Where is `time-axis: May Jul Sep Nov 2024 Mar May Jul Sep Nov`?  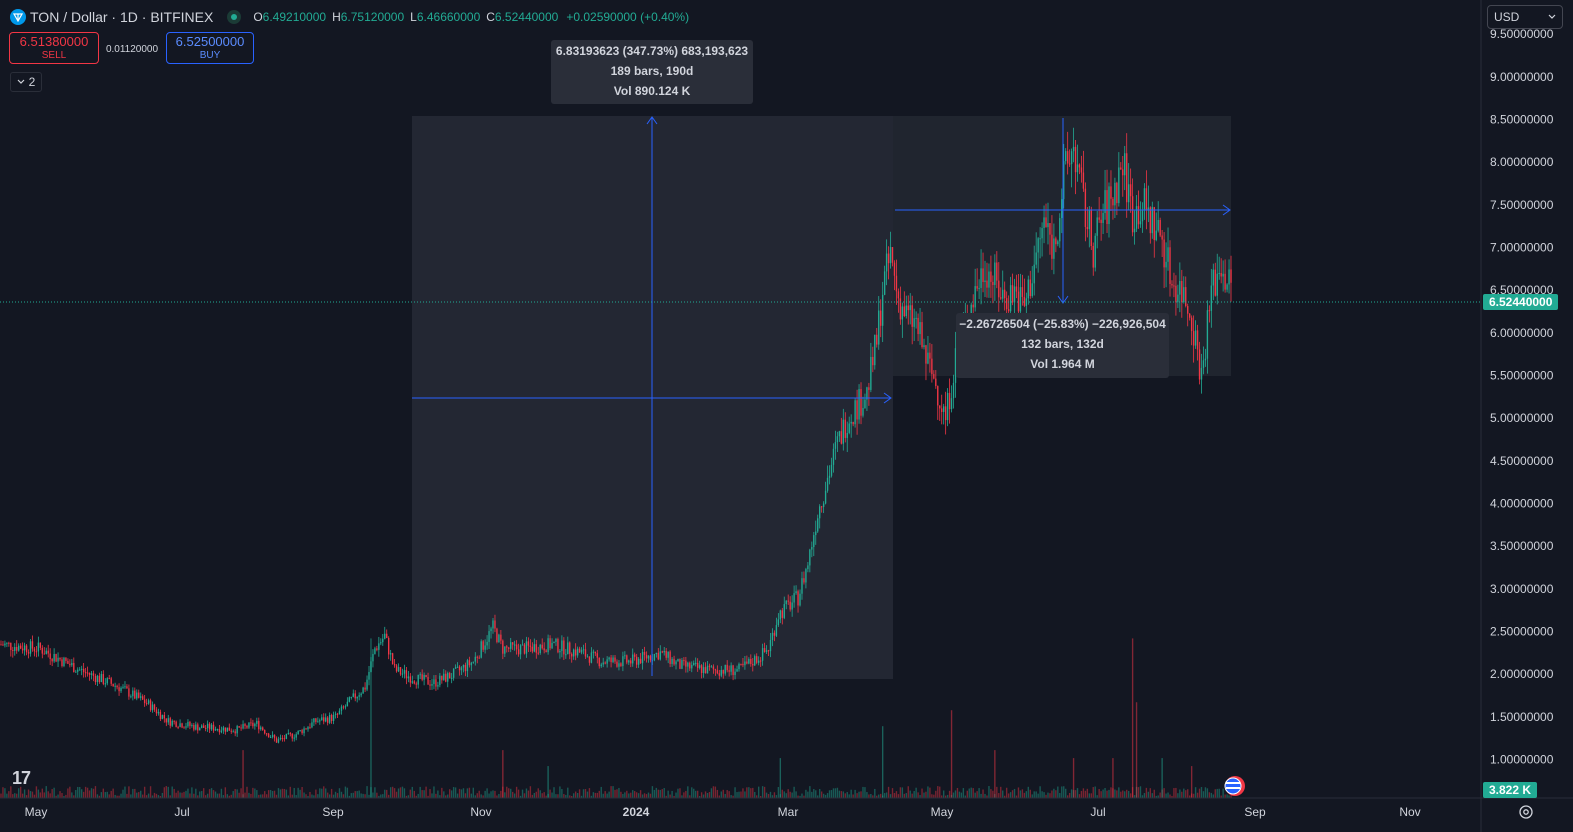 time-axis: May Jul Sep Nov 2024 Mar May Jul Sep Nov is located at coordinates (723, 812).